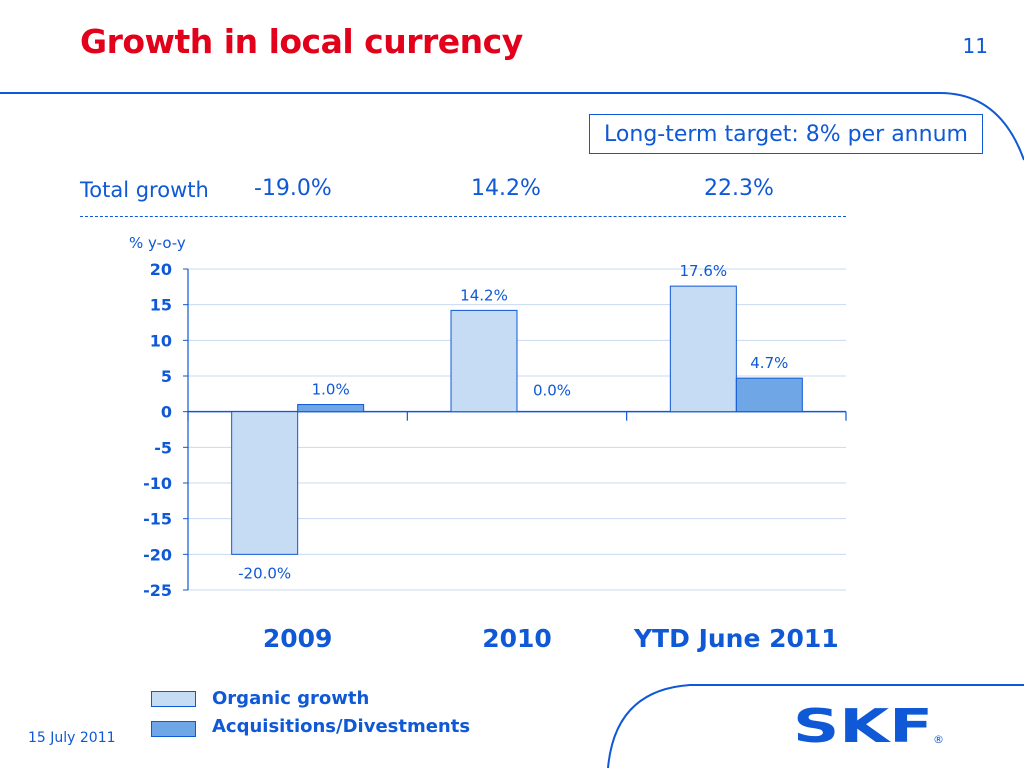 The height and width of the screenshot is (768, 1024). What do you see at coordinates (517, 638) in the screenshot?
I see `x-category-label: 2010` at bounding box center [517, 638].